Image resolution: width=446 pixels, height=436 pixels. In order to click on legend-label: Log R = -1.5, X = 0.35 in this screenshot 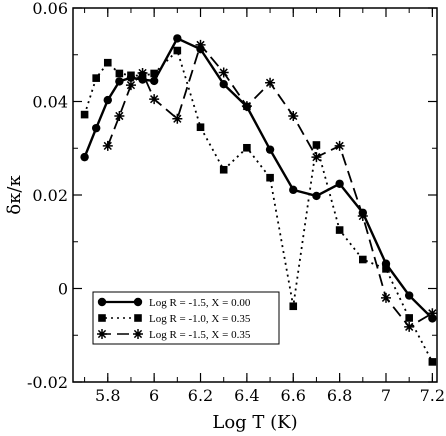, I will do `click(200, 335)`.